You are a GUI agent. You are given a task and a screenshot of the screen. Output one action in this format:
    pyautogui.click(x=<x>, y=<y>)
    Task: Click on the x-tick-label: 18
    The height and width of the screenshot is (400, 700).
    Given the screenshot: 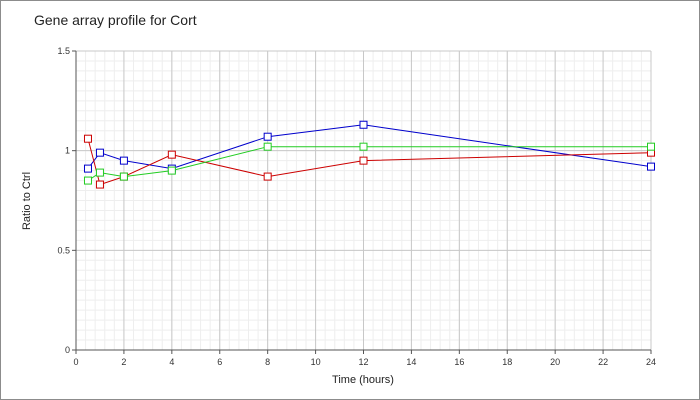 What is the action you would take?
    pyautogui.click(x=507, y=362)
    